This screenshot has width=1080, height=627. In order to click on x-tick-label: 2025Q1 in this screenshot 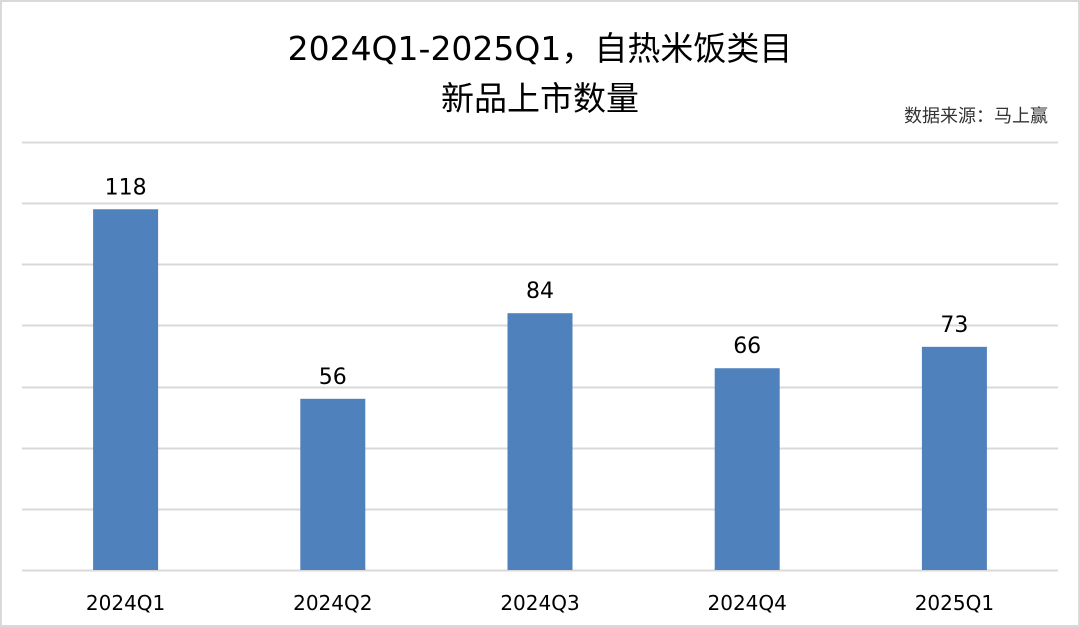, I will do `click(954, 603)`.